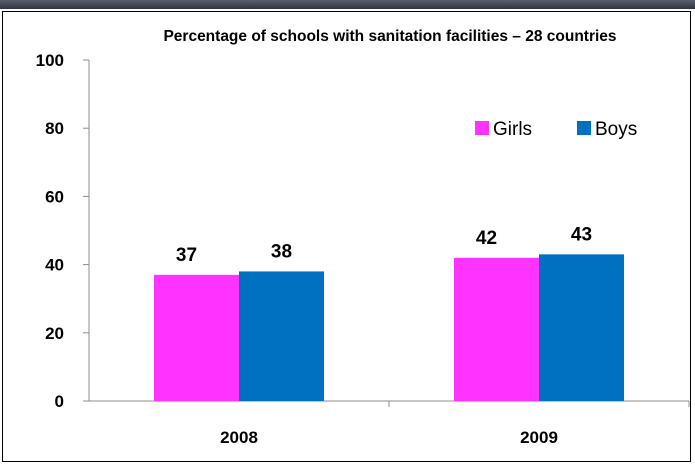  Describe the element at coordinates (281, 336) in the screenshot. I see `bar-boys-2008` at that location.